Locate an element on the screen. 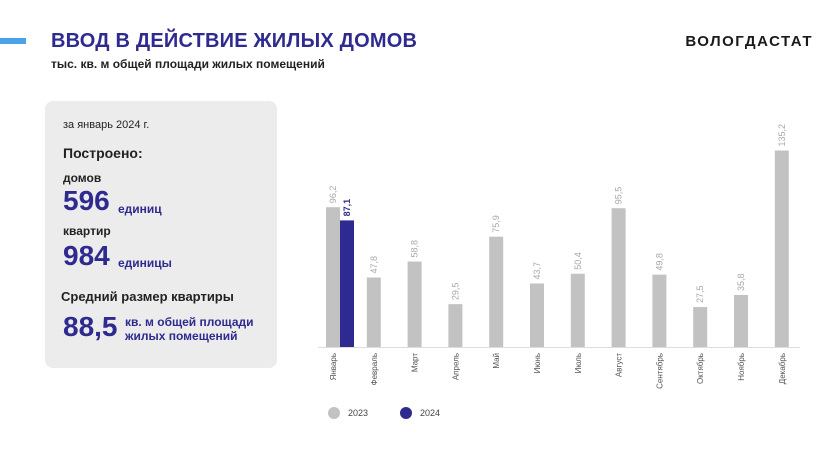 This screenshot has height=452, width=839. legend-item-2024: 2024 is located at coordinates (420, 413).